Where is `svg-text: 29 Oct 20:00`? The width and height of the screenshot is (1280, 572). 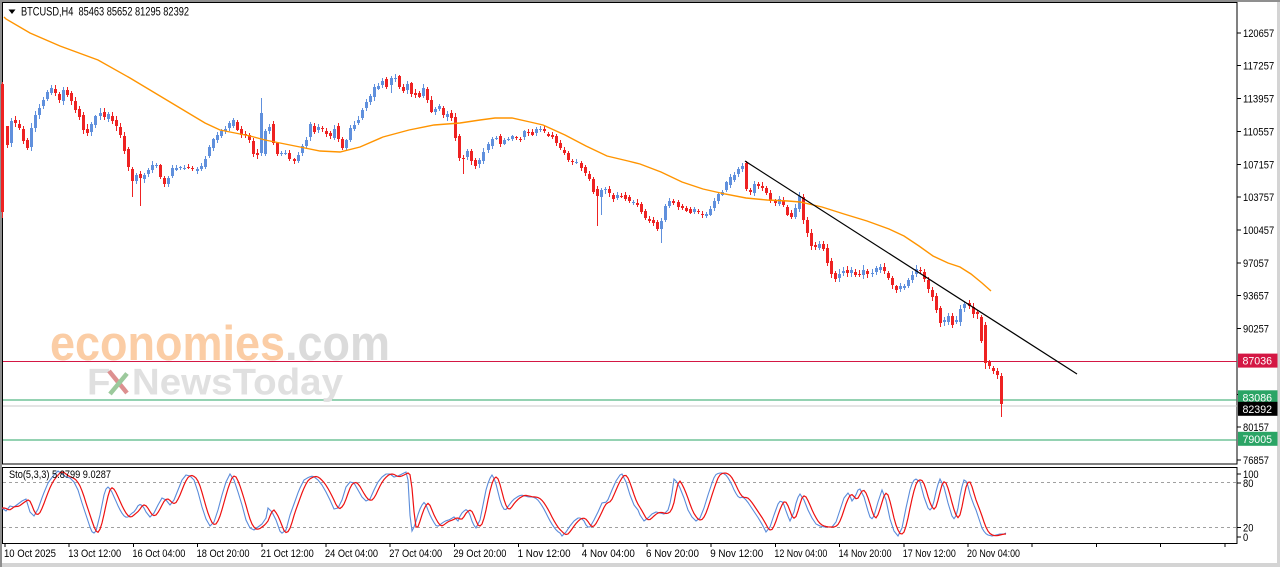 svg-text: 29 Oct 20:00 is located at coordinates (479, 554).